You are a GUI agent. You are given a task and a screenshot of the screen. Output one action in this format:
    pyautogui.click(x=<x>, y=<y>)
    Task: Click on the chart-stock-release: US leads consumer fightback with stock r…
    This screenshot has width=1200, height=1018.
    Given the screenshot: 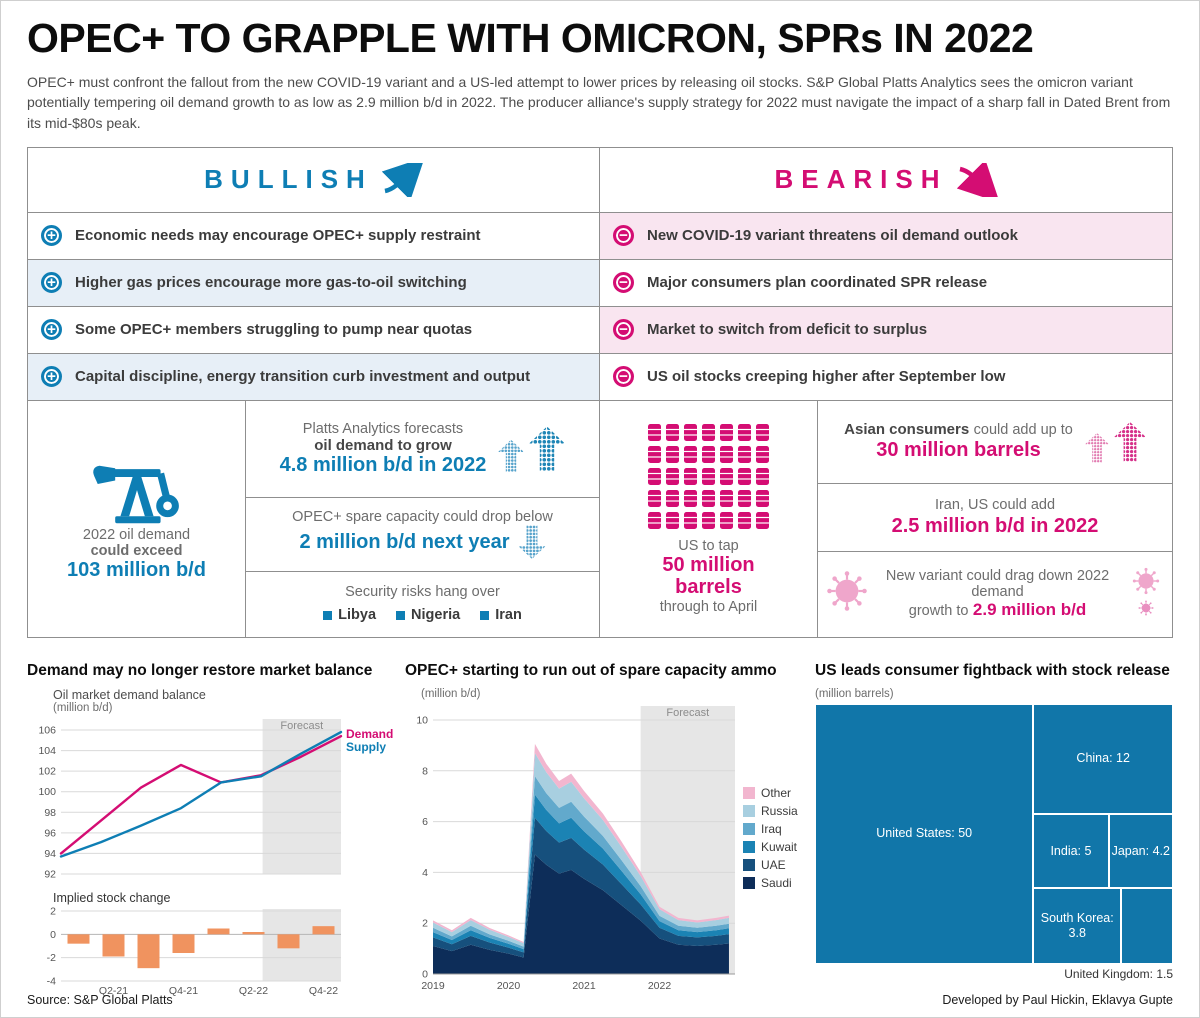 What is the action you would take?
    pyautogui.click(x=994, y=833)
    